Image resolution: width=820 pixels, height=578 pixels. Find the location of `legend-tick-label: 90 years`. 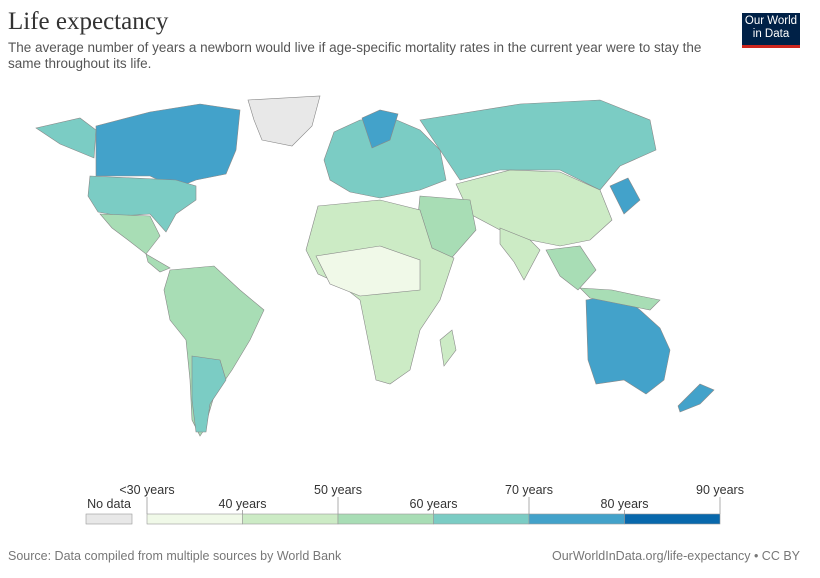

legend-tick-label: 90 years is located at coordinates (720, 490).